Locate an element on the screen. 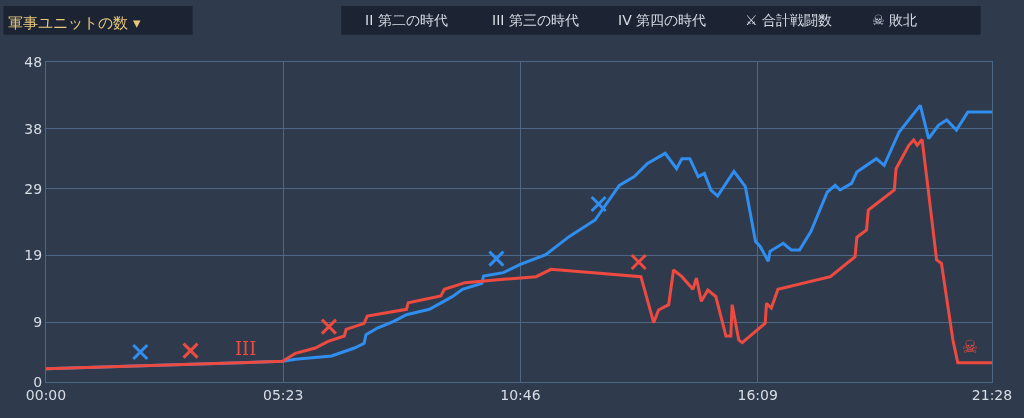  x-tick-label: 05:23 is located at coordinates (283, 394).